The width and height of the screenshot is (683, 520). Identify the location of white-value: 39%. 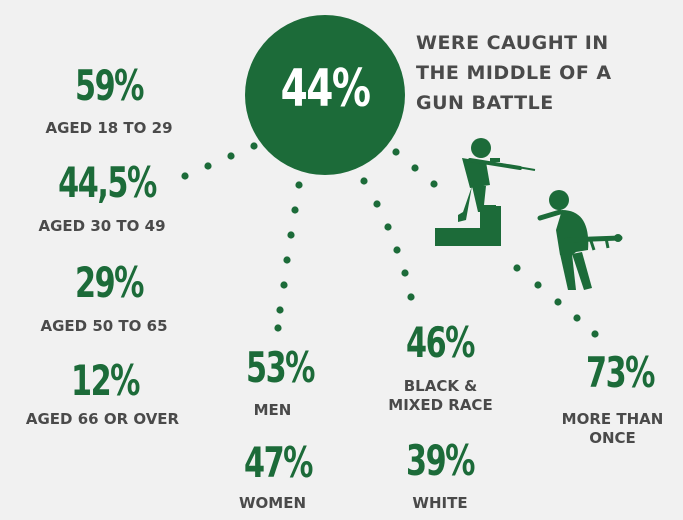
(440, 460).